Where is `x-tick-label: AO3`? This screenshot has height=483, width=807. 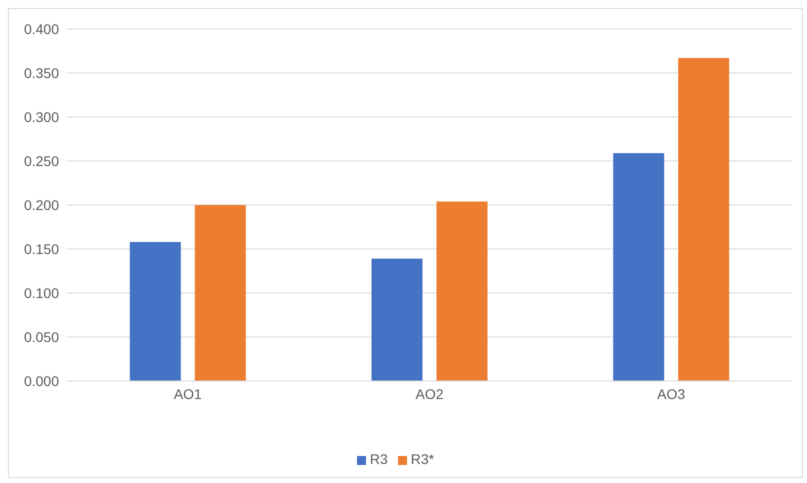 x-tick-label: AO3 is located at coordinates (671, 394).